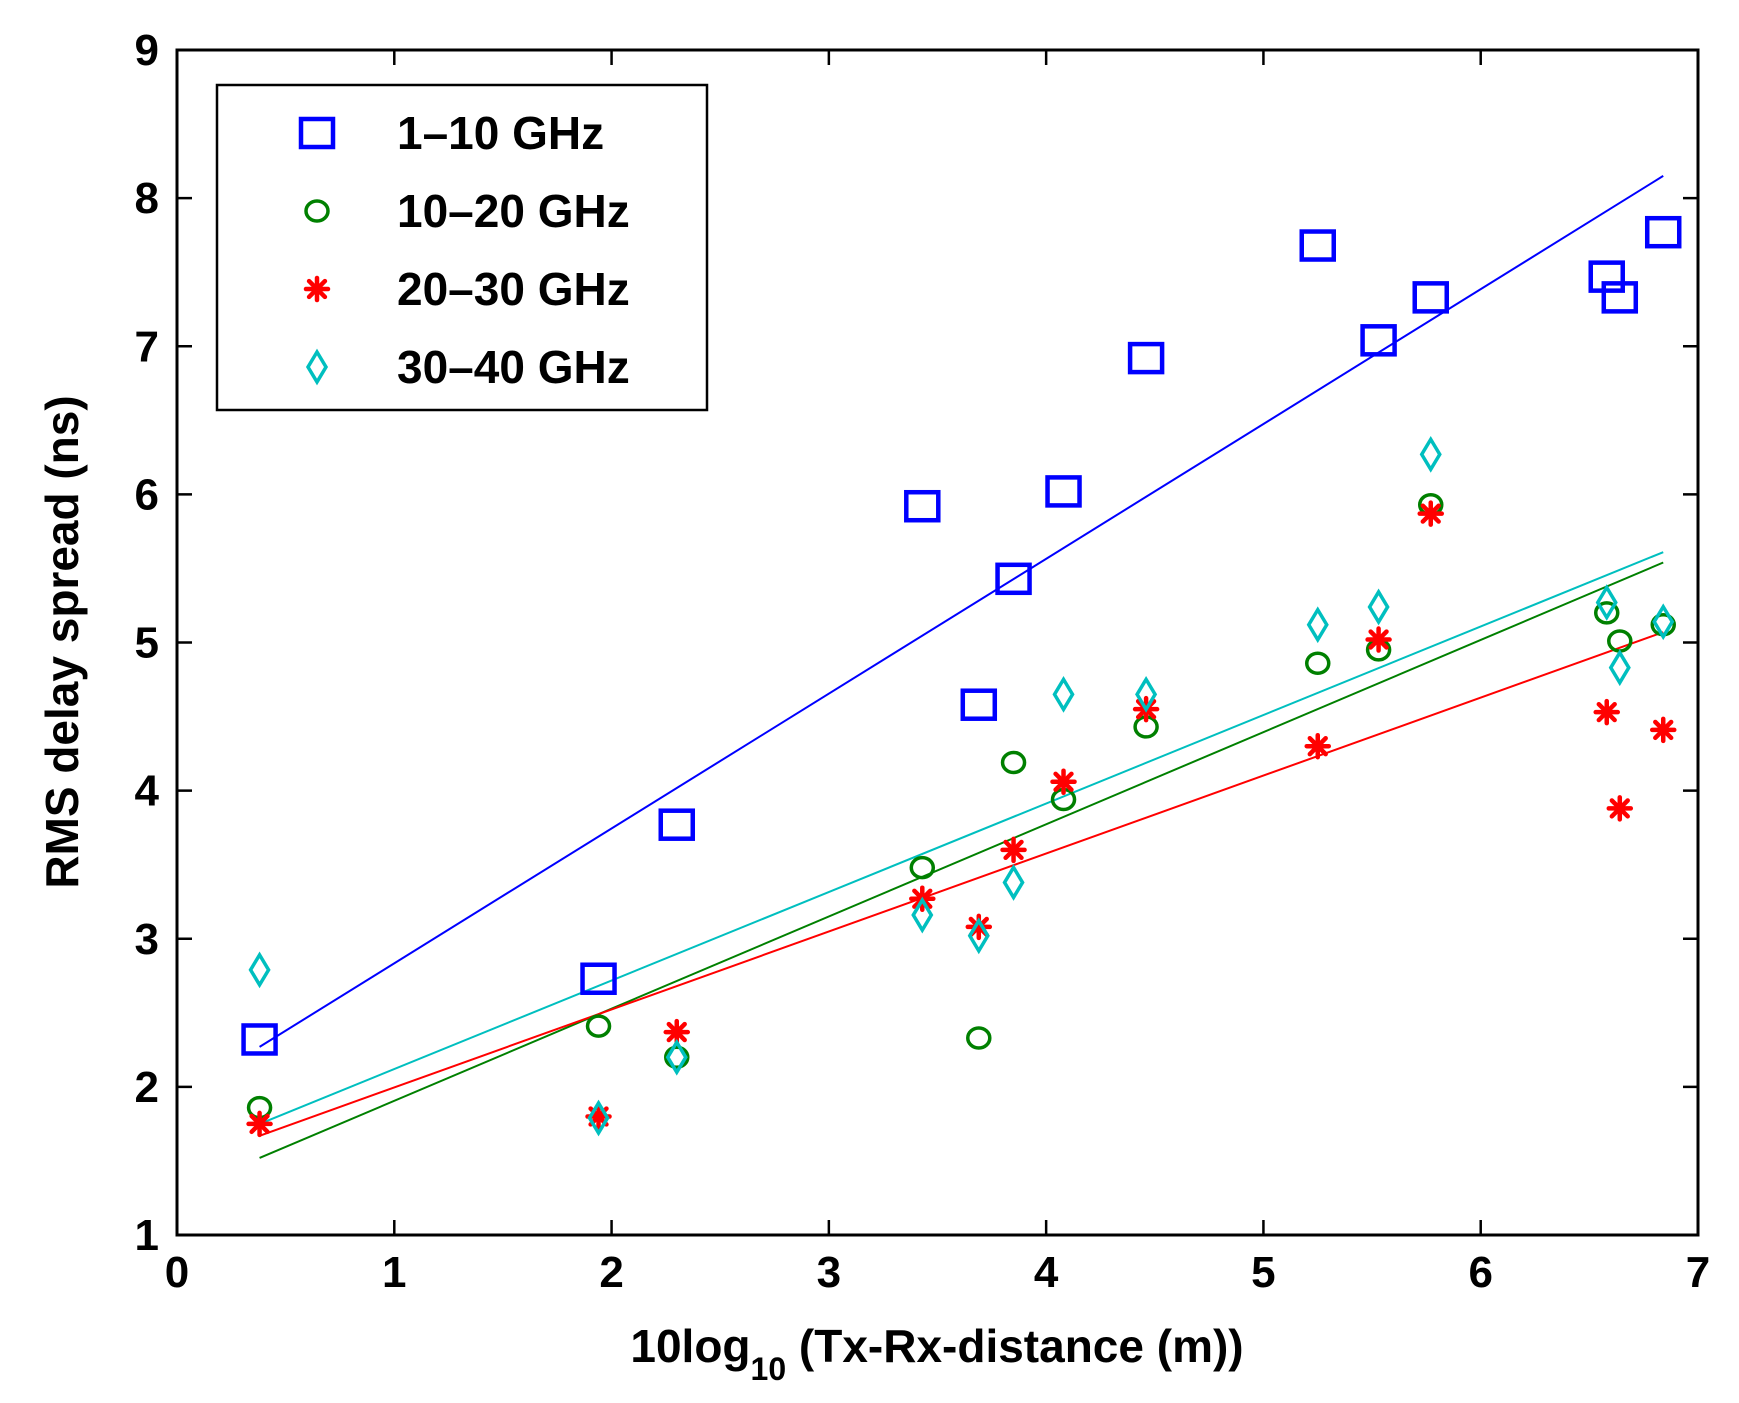 Image resolution: width=1739 pixels, height=1403 pixels. What do you see at coordinates (1014, 1346) in the screenshot?
I see `x-axis-title-rest: (Tx-Rx-distance (m))` at bounding box center [1014, 1346].